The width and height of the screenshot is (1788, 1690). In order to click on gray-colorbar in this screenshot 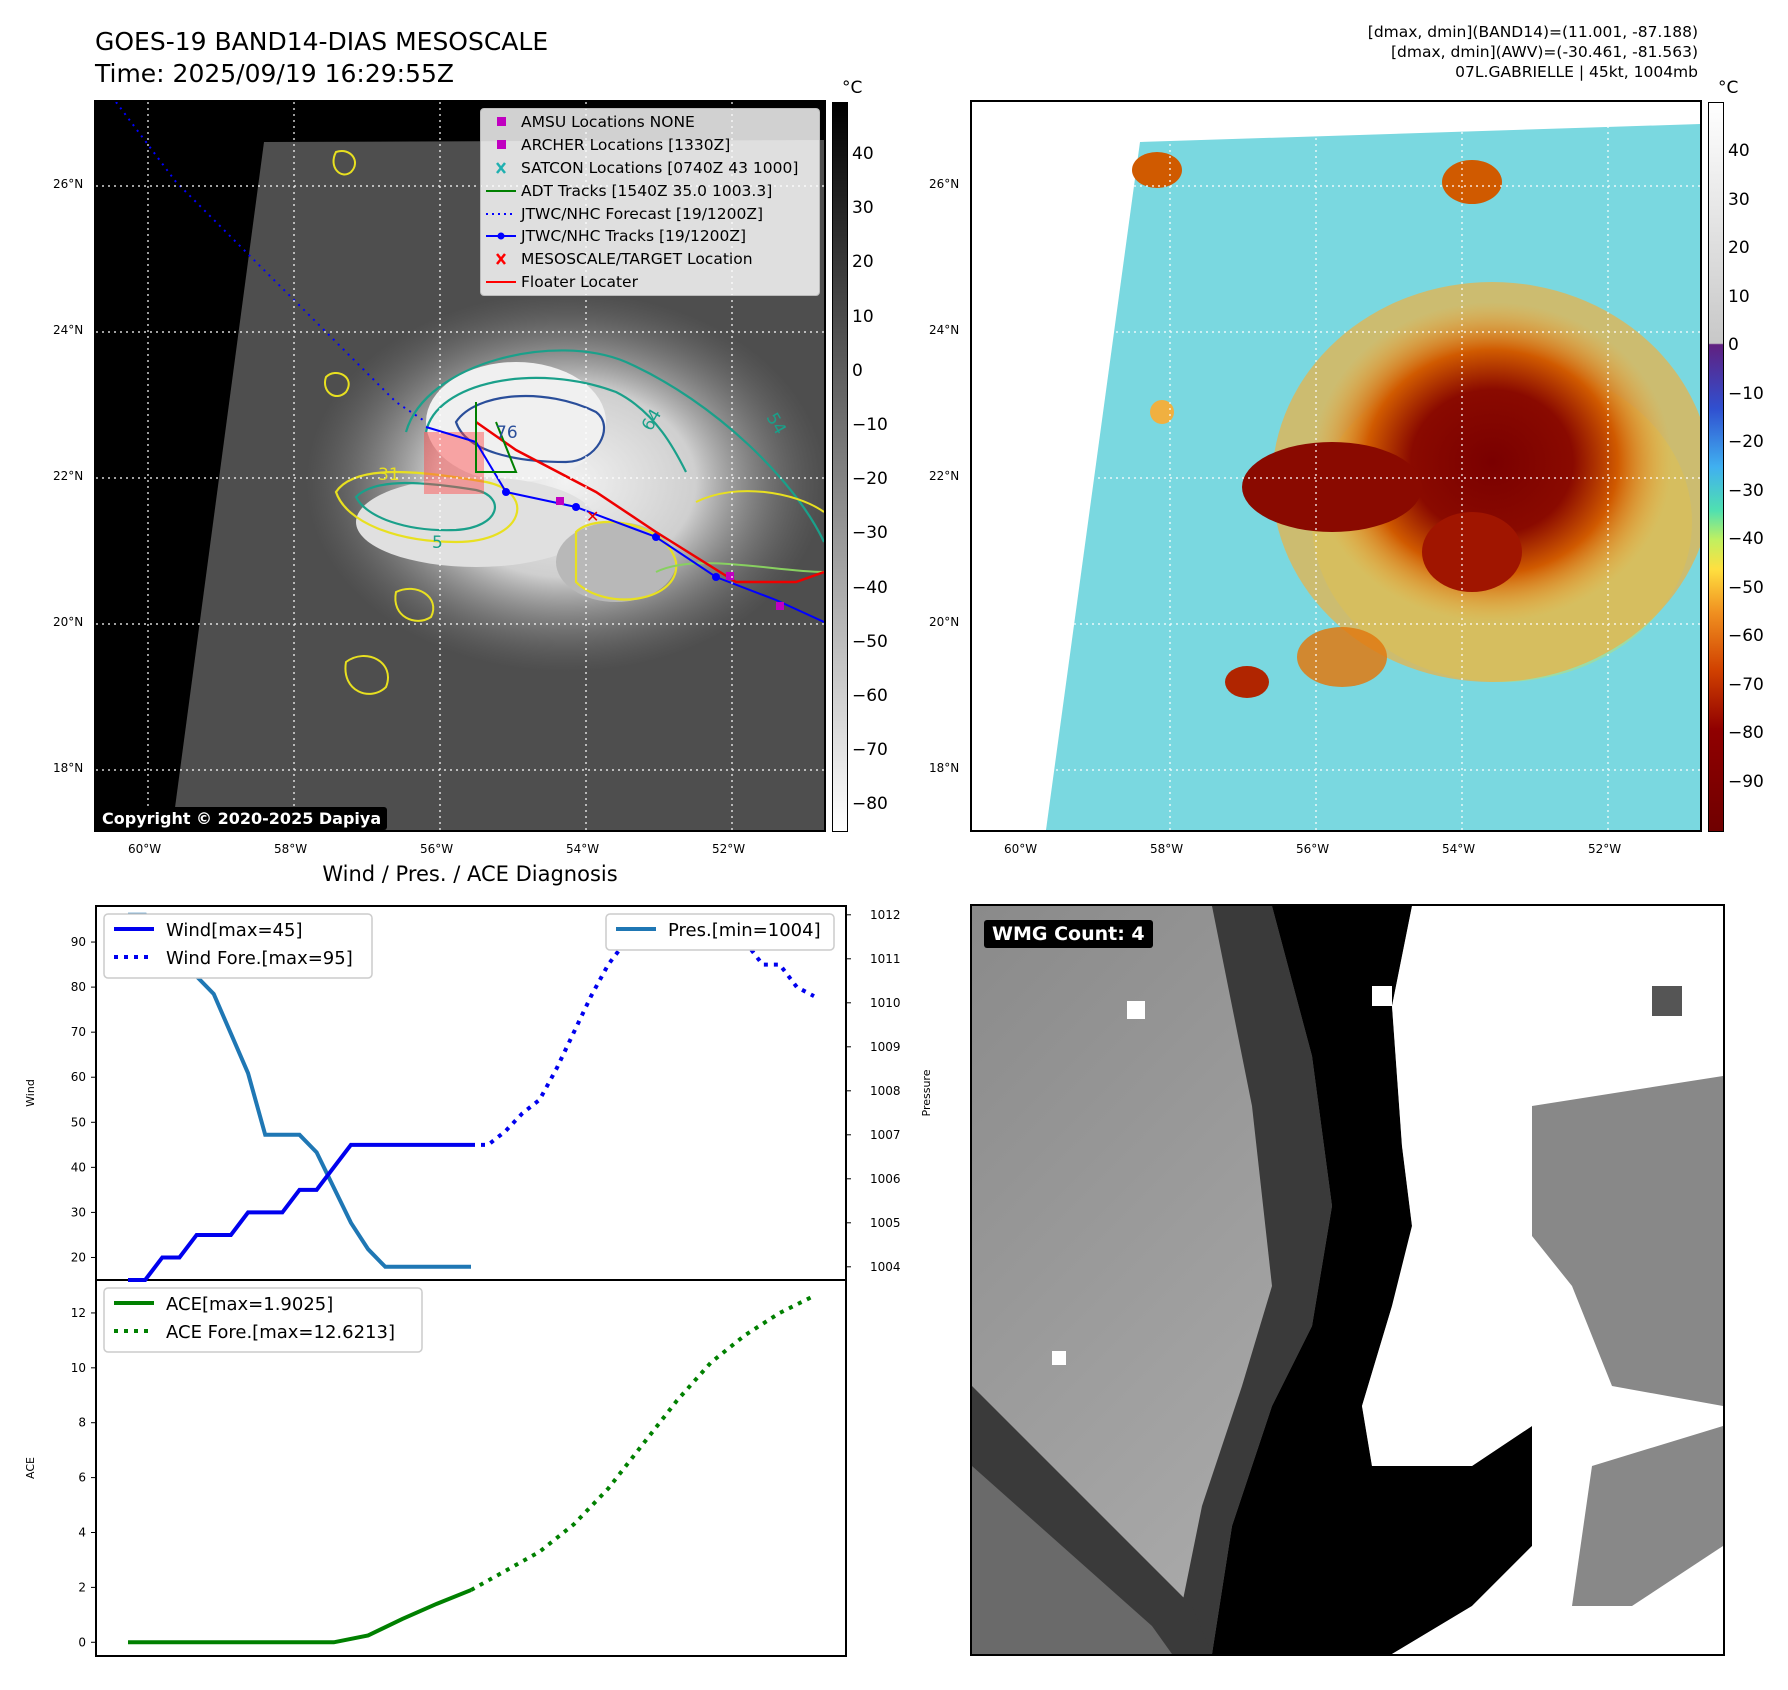, I will do `click(840, 467)`.